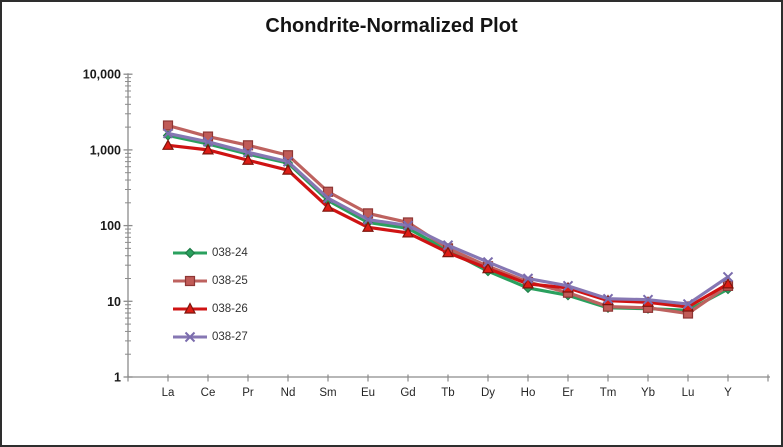  What do you see at coordinates (230, 253) in the screenshot?
I see `legend-label: 038-24` at bounding box center [230, 253].